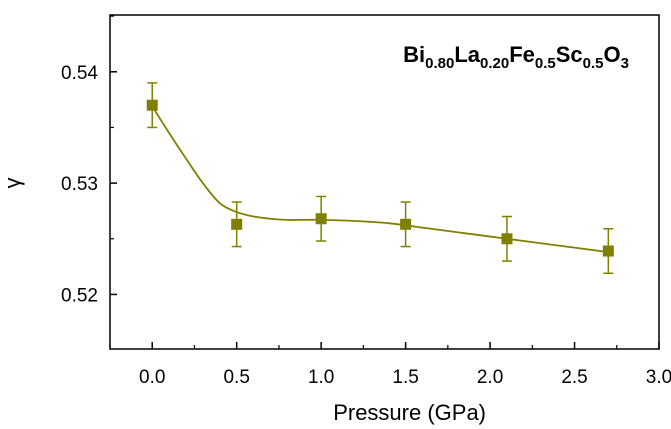  Describe the element at coordinates (12, 183) in the screenshot. I see `y-axis-title: γ` at that location.